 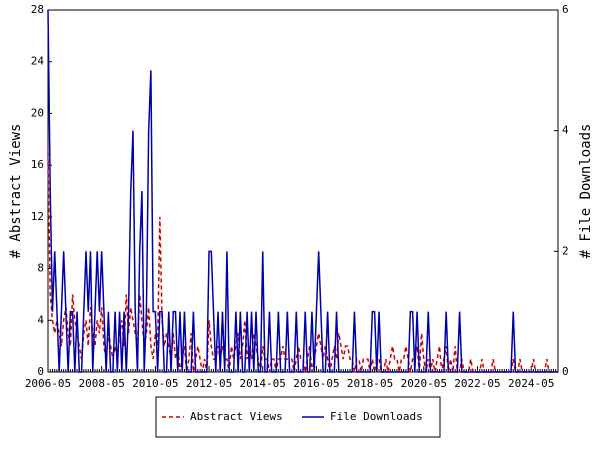 I want to click on legend-label: Abstract Views, so click(x=236, y=416).